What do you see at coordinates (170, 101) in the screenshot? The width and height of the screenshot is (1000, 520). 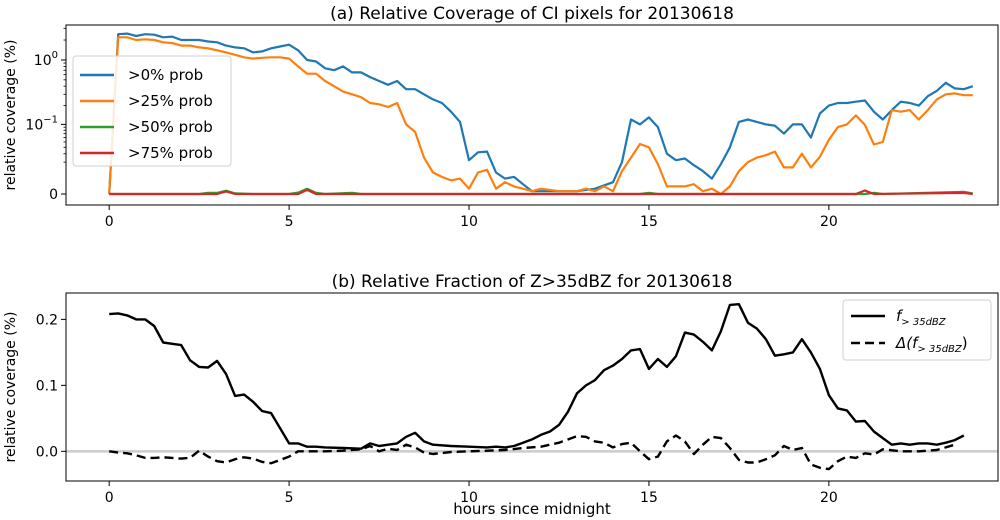 I see `legend-label: >25% prob` at bounding box center [170, 101].